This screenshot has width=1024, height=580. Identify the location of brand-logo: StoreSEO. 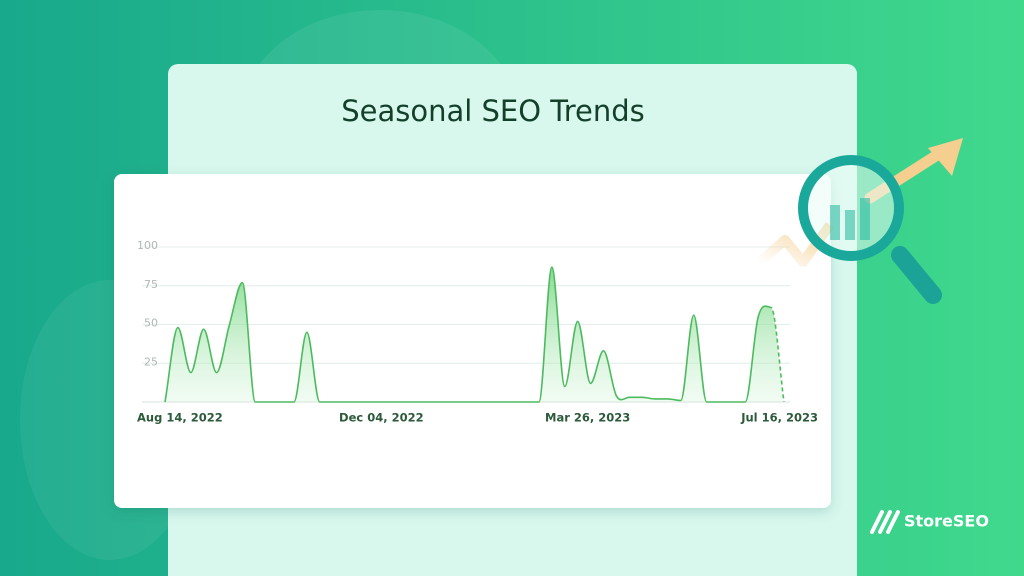
(929, 522).